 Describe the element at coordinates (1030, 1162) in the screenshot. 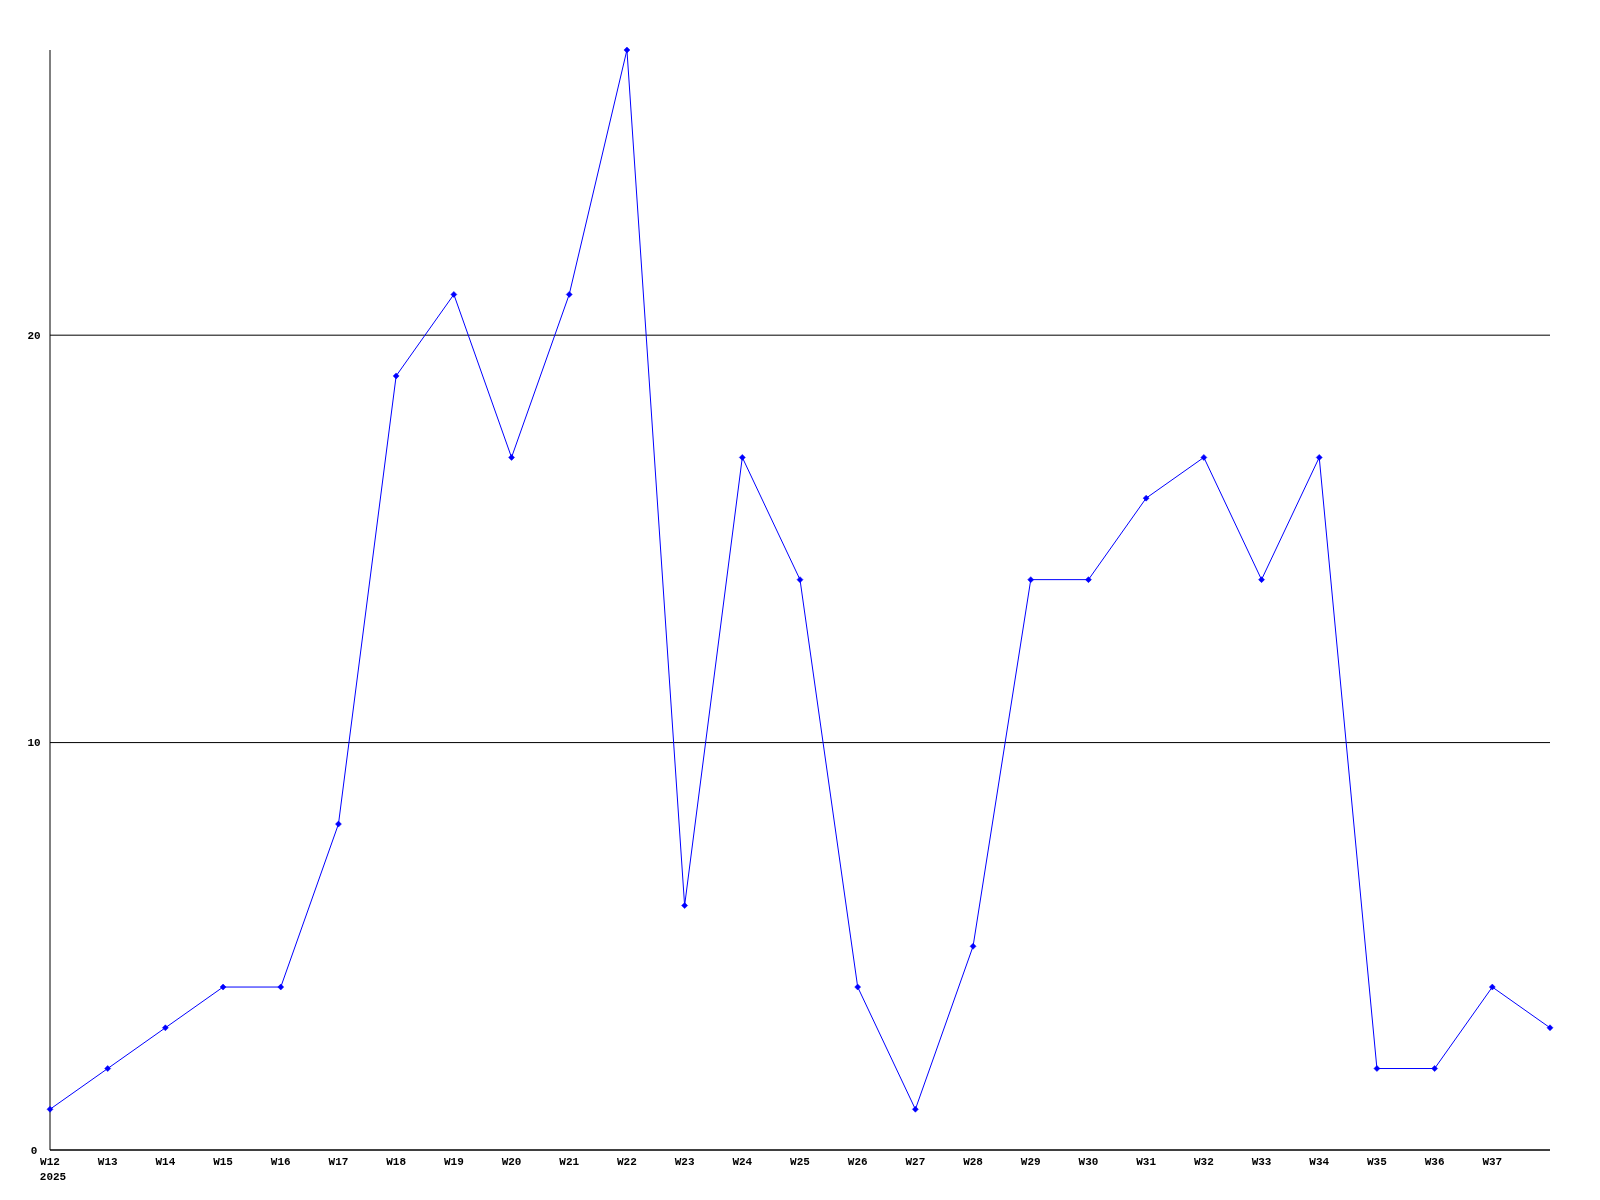

I see `x-tick-label: W29` at that location.